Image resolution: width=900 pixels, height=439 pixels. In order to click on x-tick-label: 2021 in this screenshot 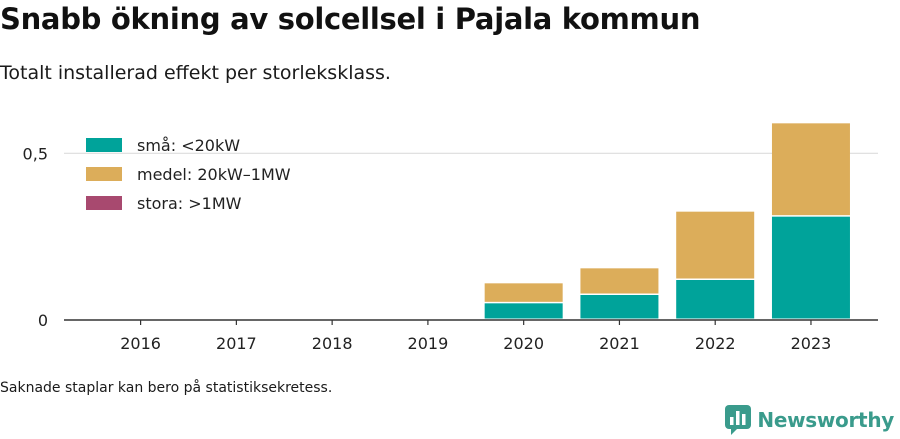, I will do `click(619, 343)`.